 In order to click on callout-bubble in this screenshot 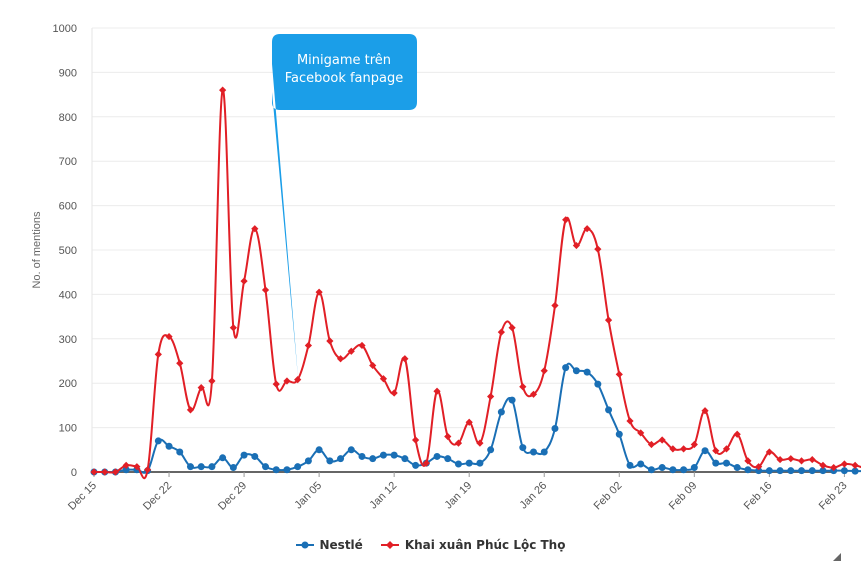, I will do `click(344, 207)`.